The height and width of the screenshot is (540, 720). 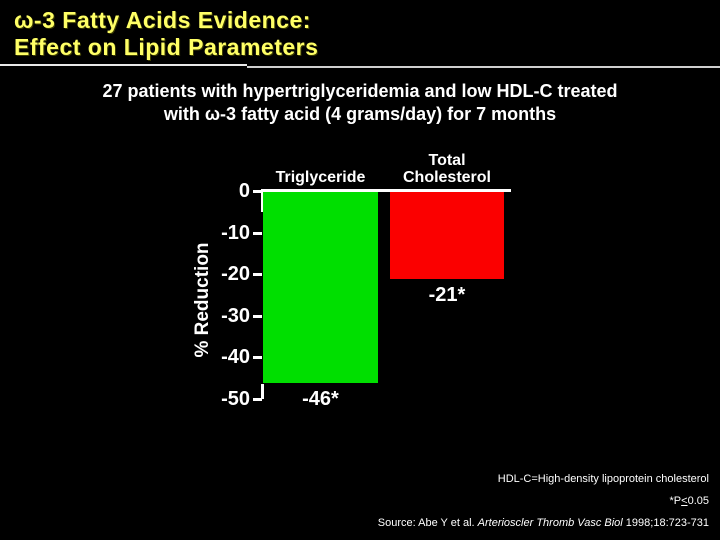 What do you see at coordinates (483, 67) in the screenshot?
I see `title-divider-right-segment` at bounding box center [483, 67].